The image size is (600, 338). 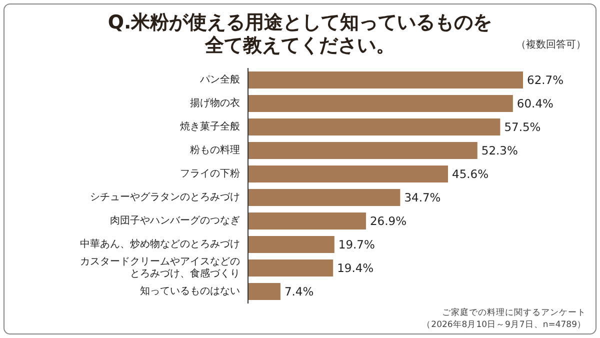 I want to click on y-tick-label: 中華あん、炒め物などのとろみづけ, so click(x=160, y=244).